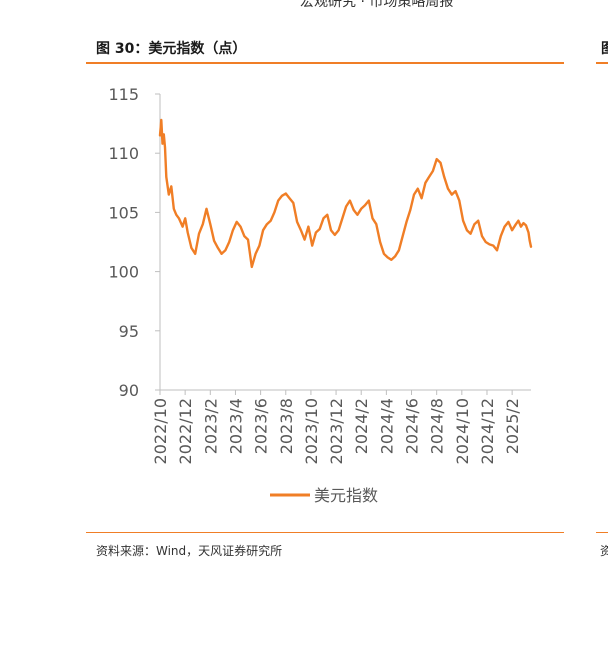 The width and height of the screenshot is (608, 659). I want to click on source-note: 资料来源：Wind，天风证券研究所, so click(189, 551).